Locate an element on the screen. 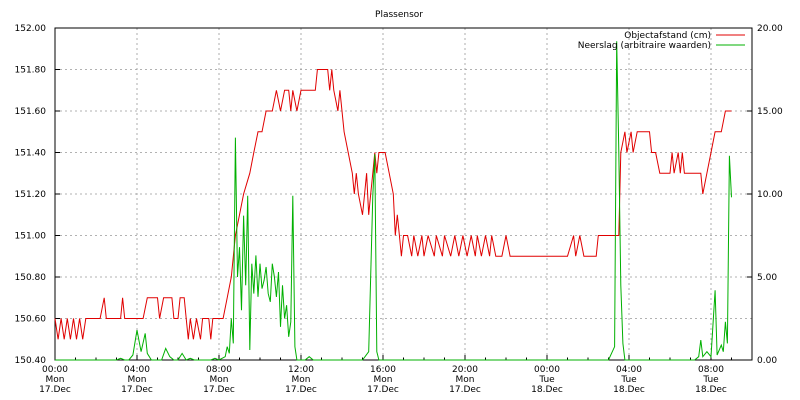  y-axis-right: 0.00 5.00 10.00 15.00 20.00 is located at coordinates (765, 195).